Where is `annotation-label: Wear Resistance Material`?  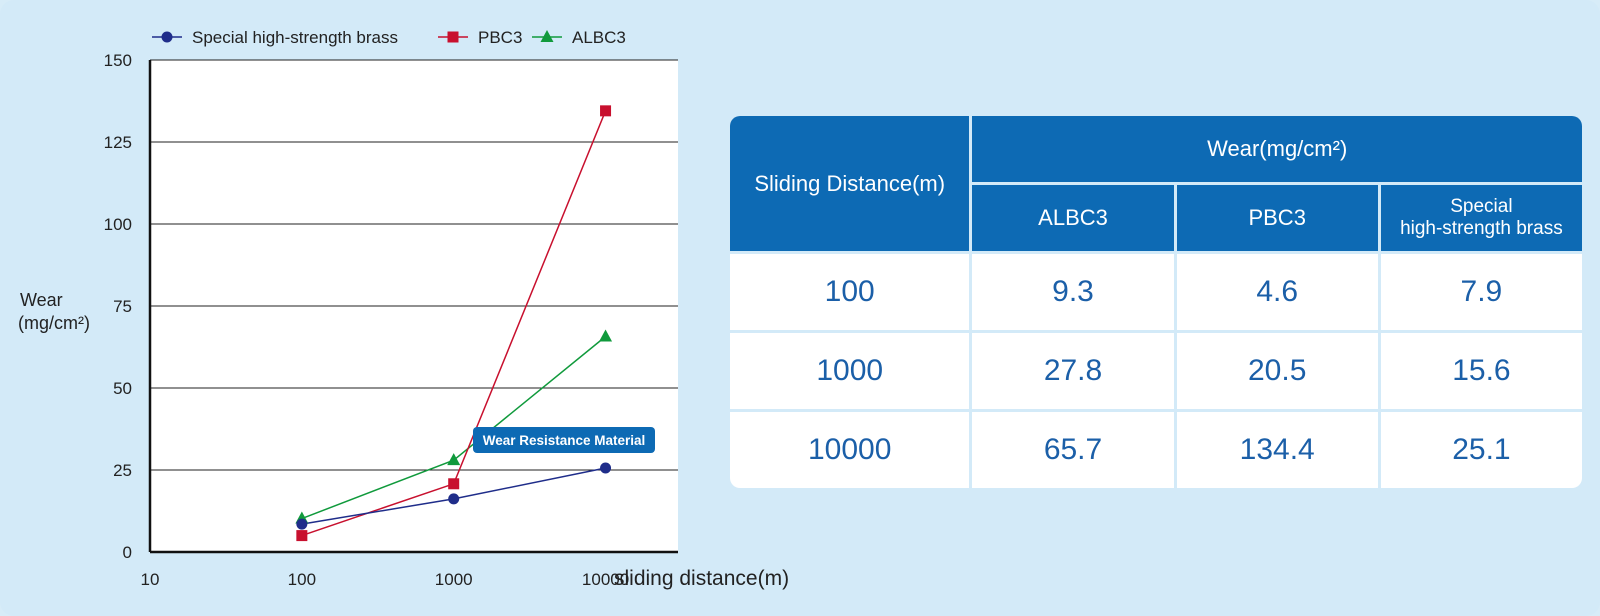
annotation-label: Wear Resistance Material is located at coordinates (564, 440).